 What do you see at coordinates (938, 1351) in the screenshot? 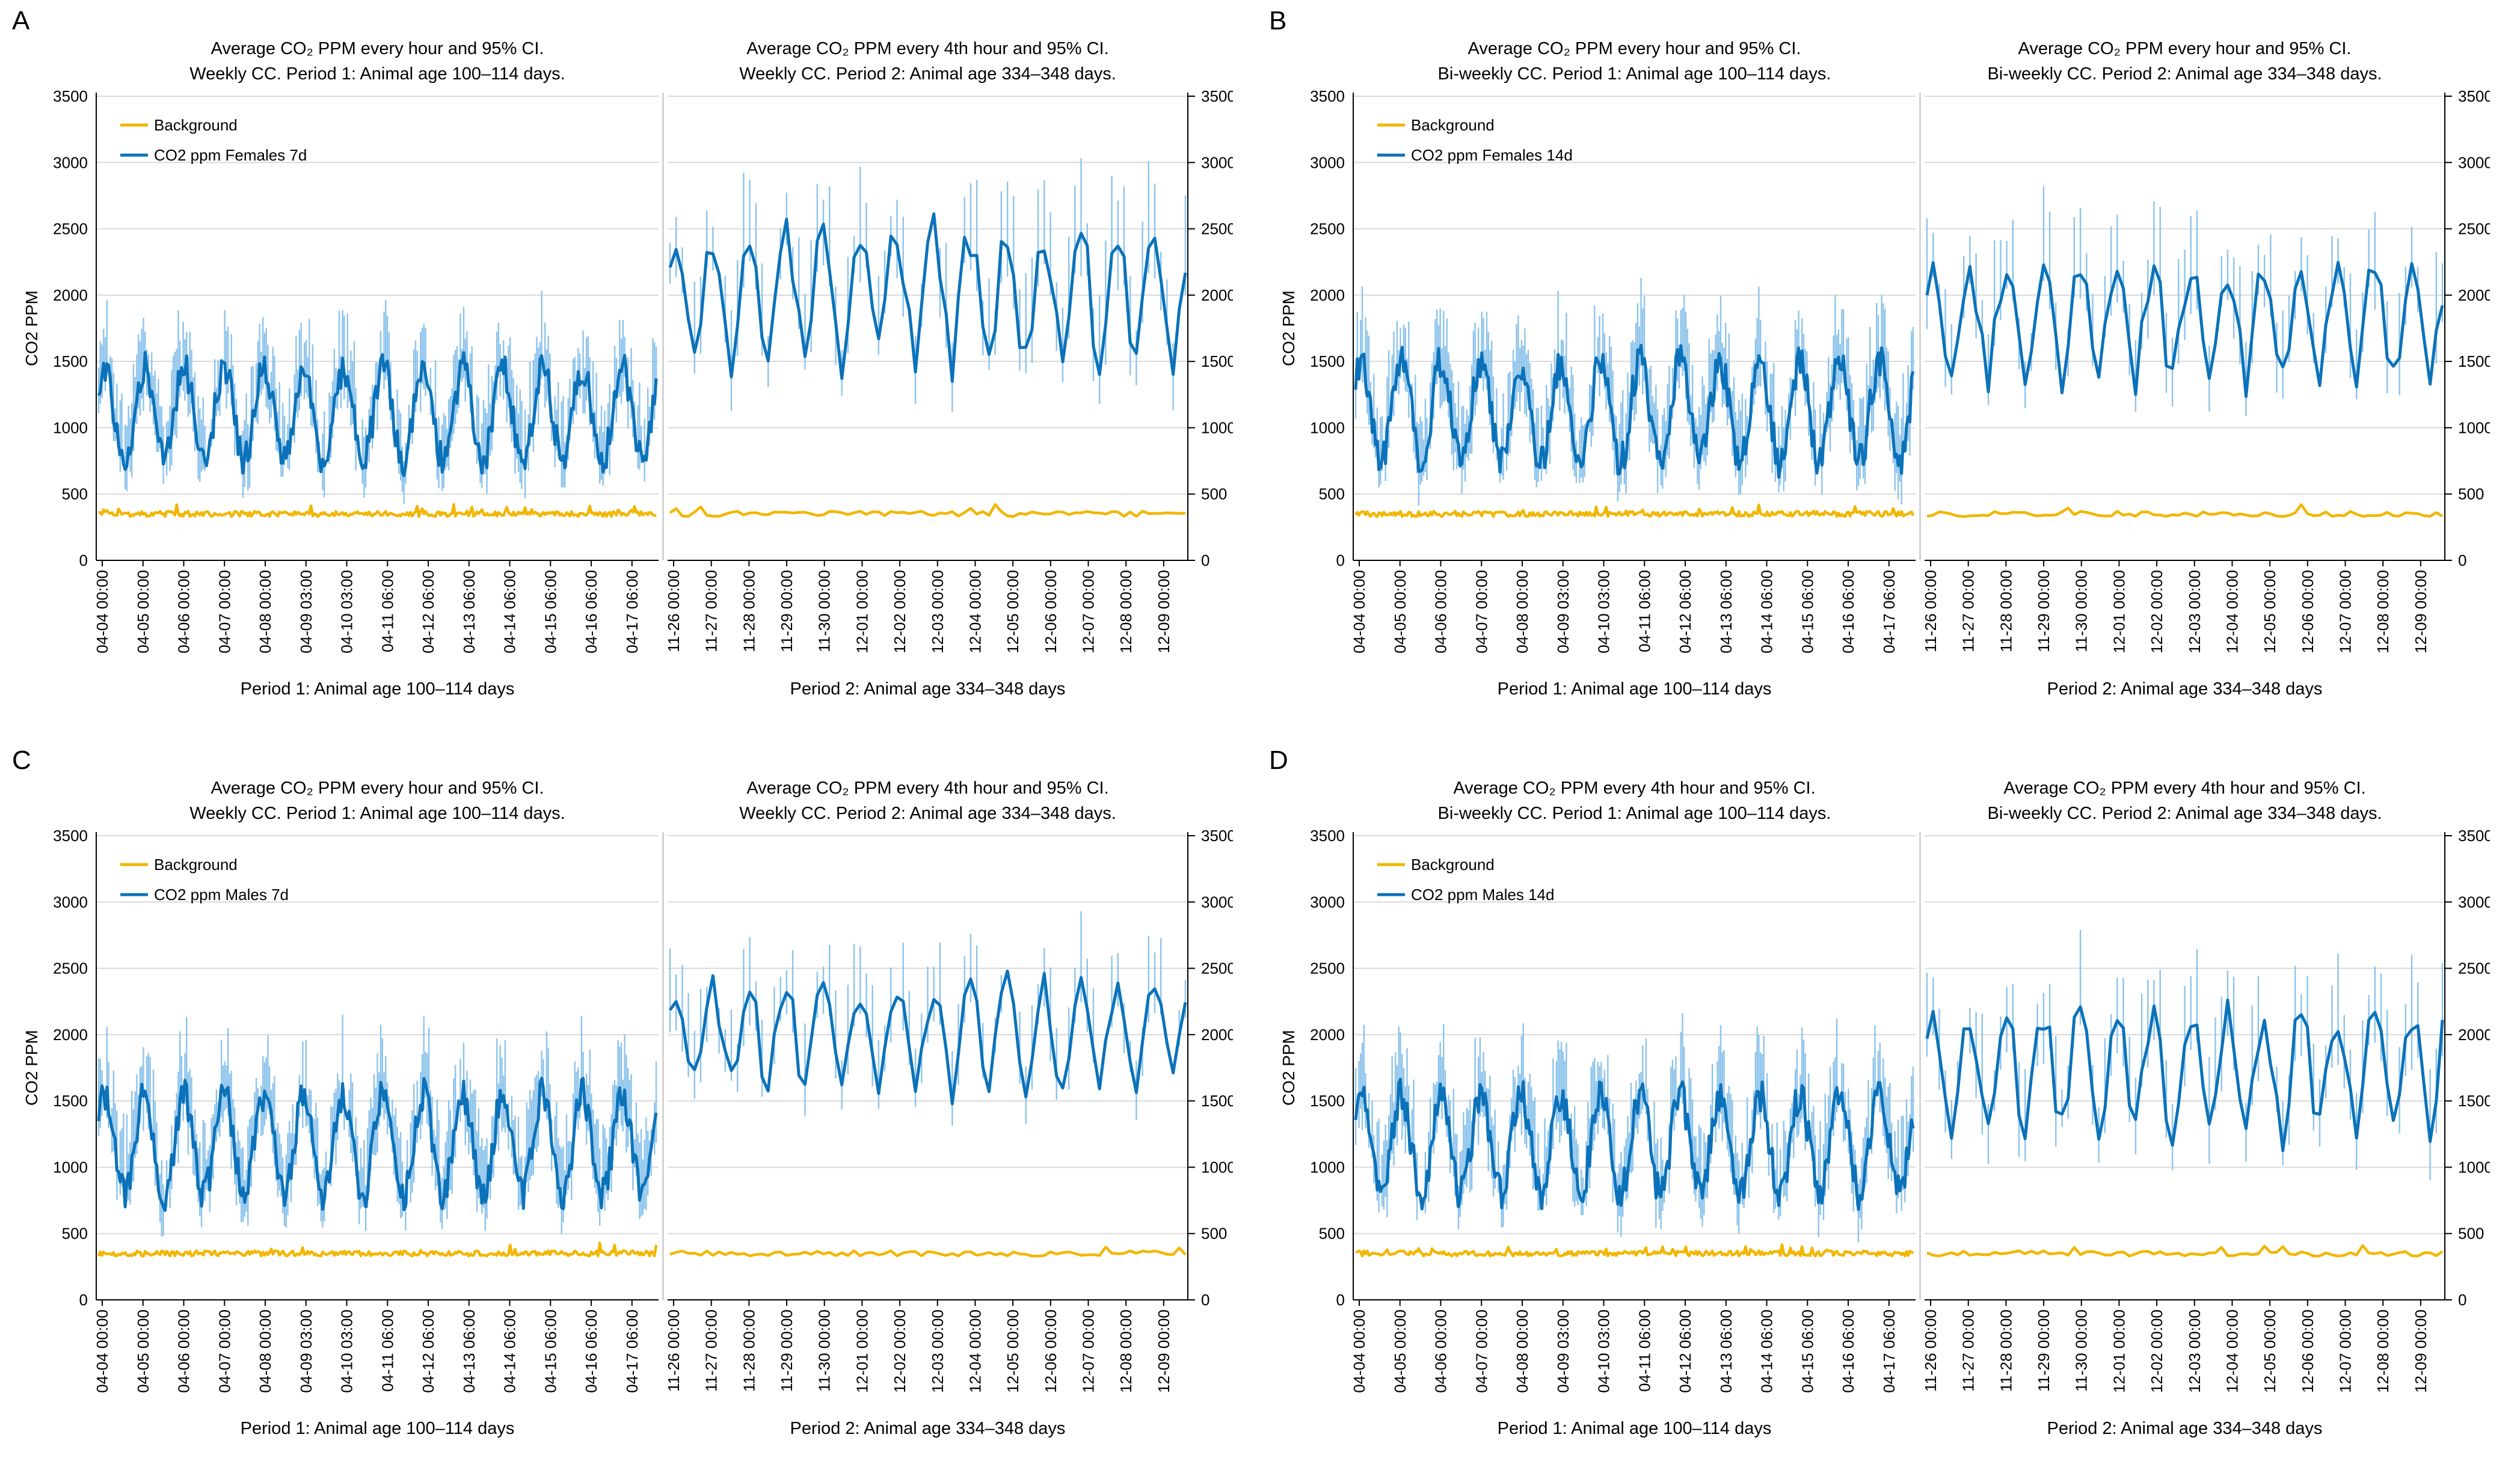
I see `x-tick-label: 12-03 00:00` at bounding box center [938, 1351].